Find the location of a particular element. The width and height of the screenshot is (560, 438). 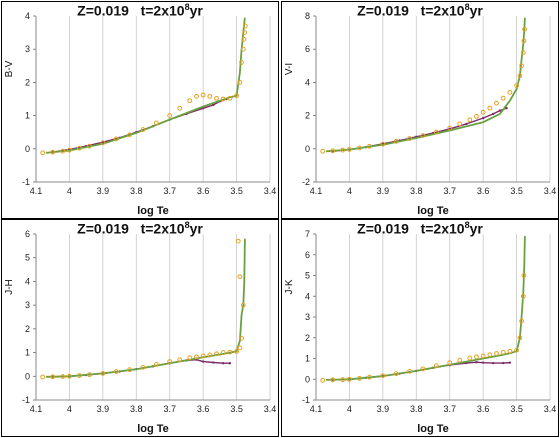

x-tick-label: 4 is located at coordinates (69, 409).